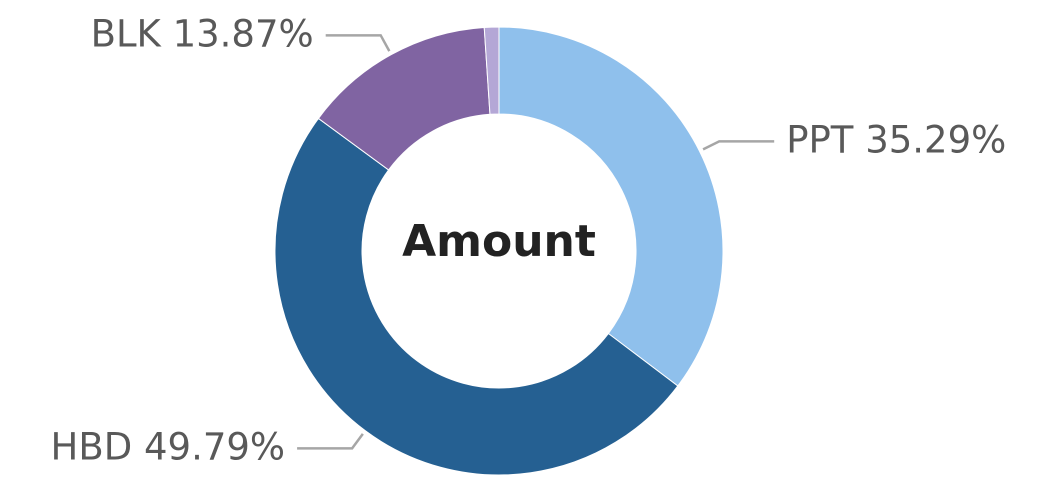  What do you see at coordinates (92, 446) in the screenshot?
I see `label-category: HBD` at bounding box center [92, 446].